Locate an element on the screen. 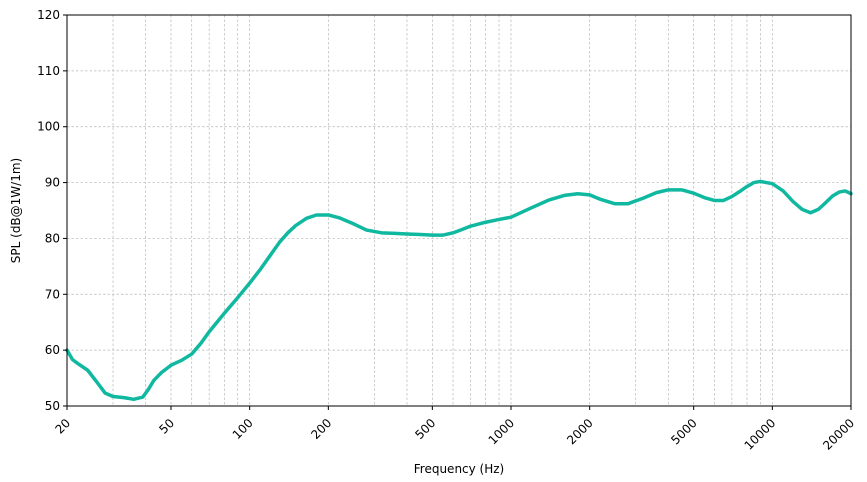 The height and width of the screenshot is (482, 867). y-axis-label: SPL (dB@1W/1m) is located at coordinates (16, 210).